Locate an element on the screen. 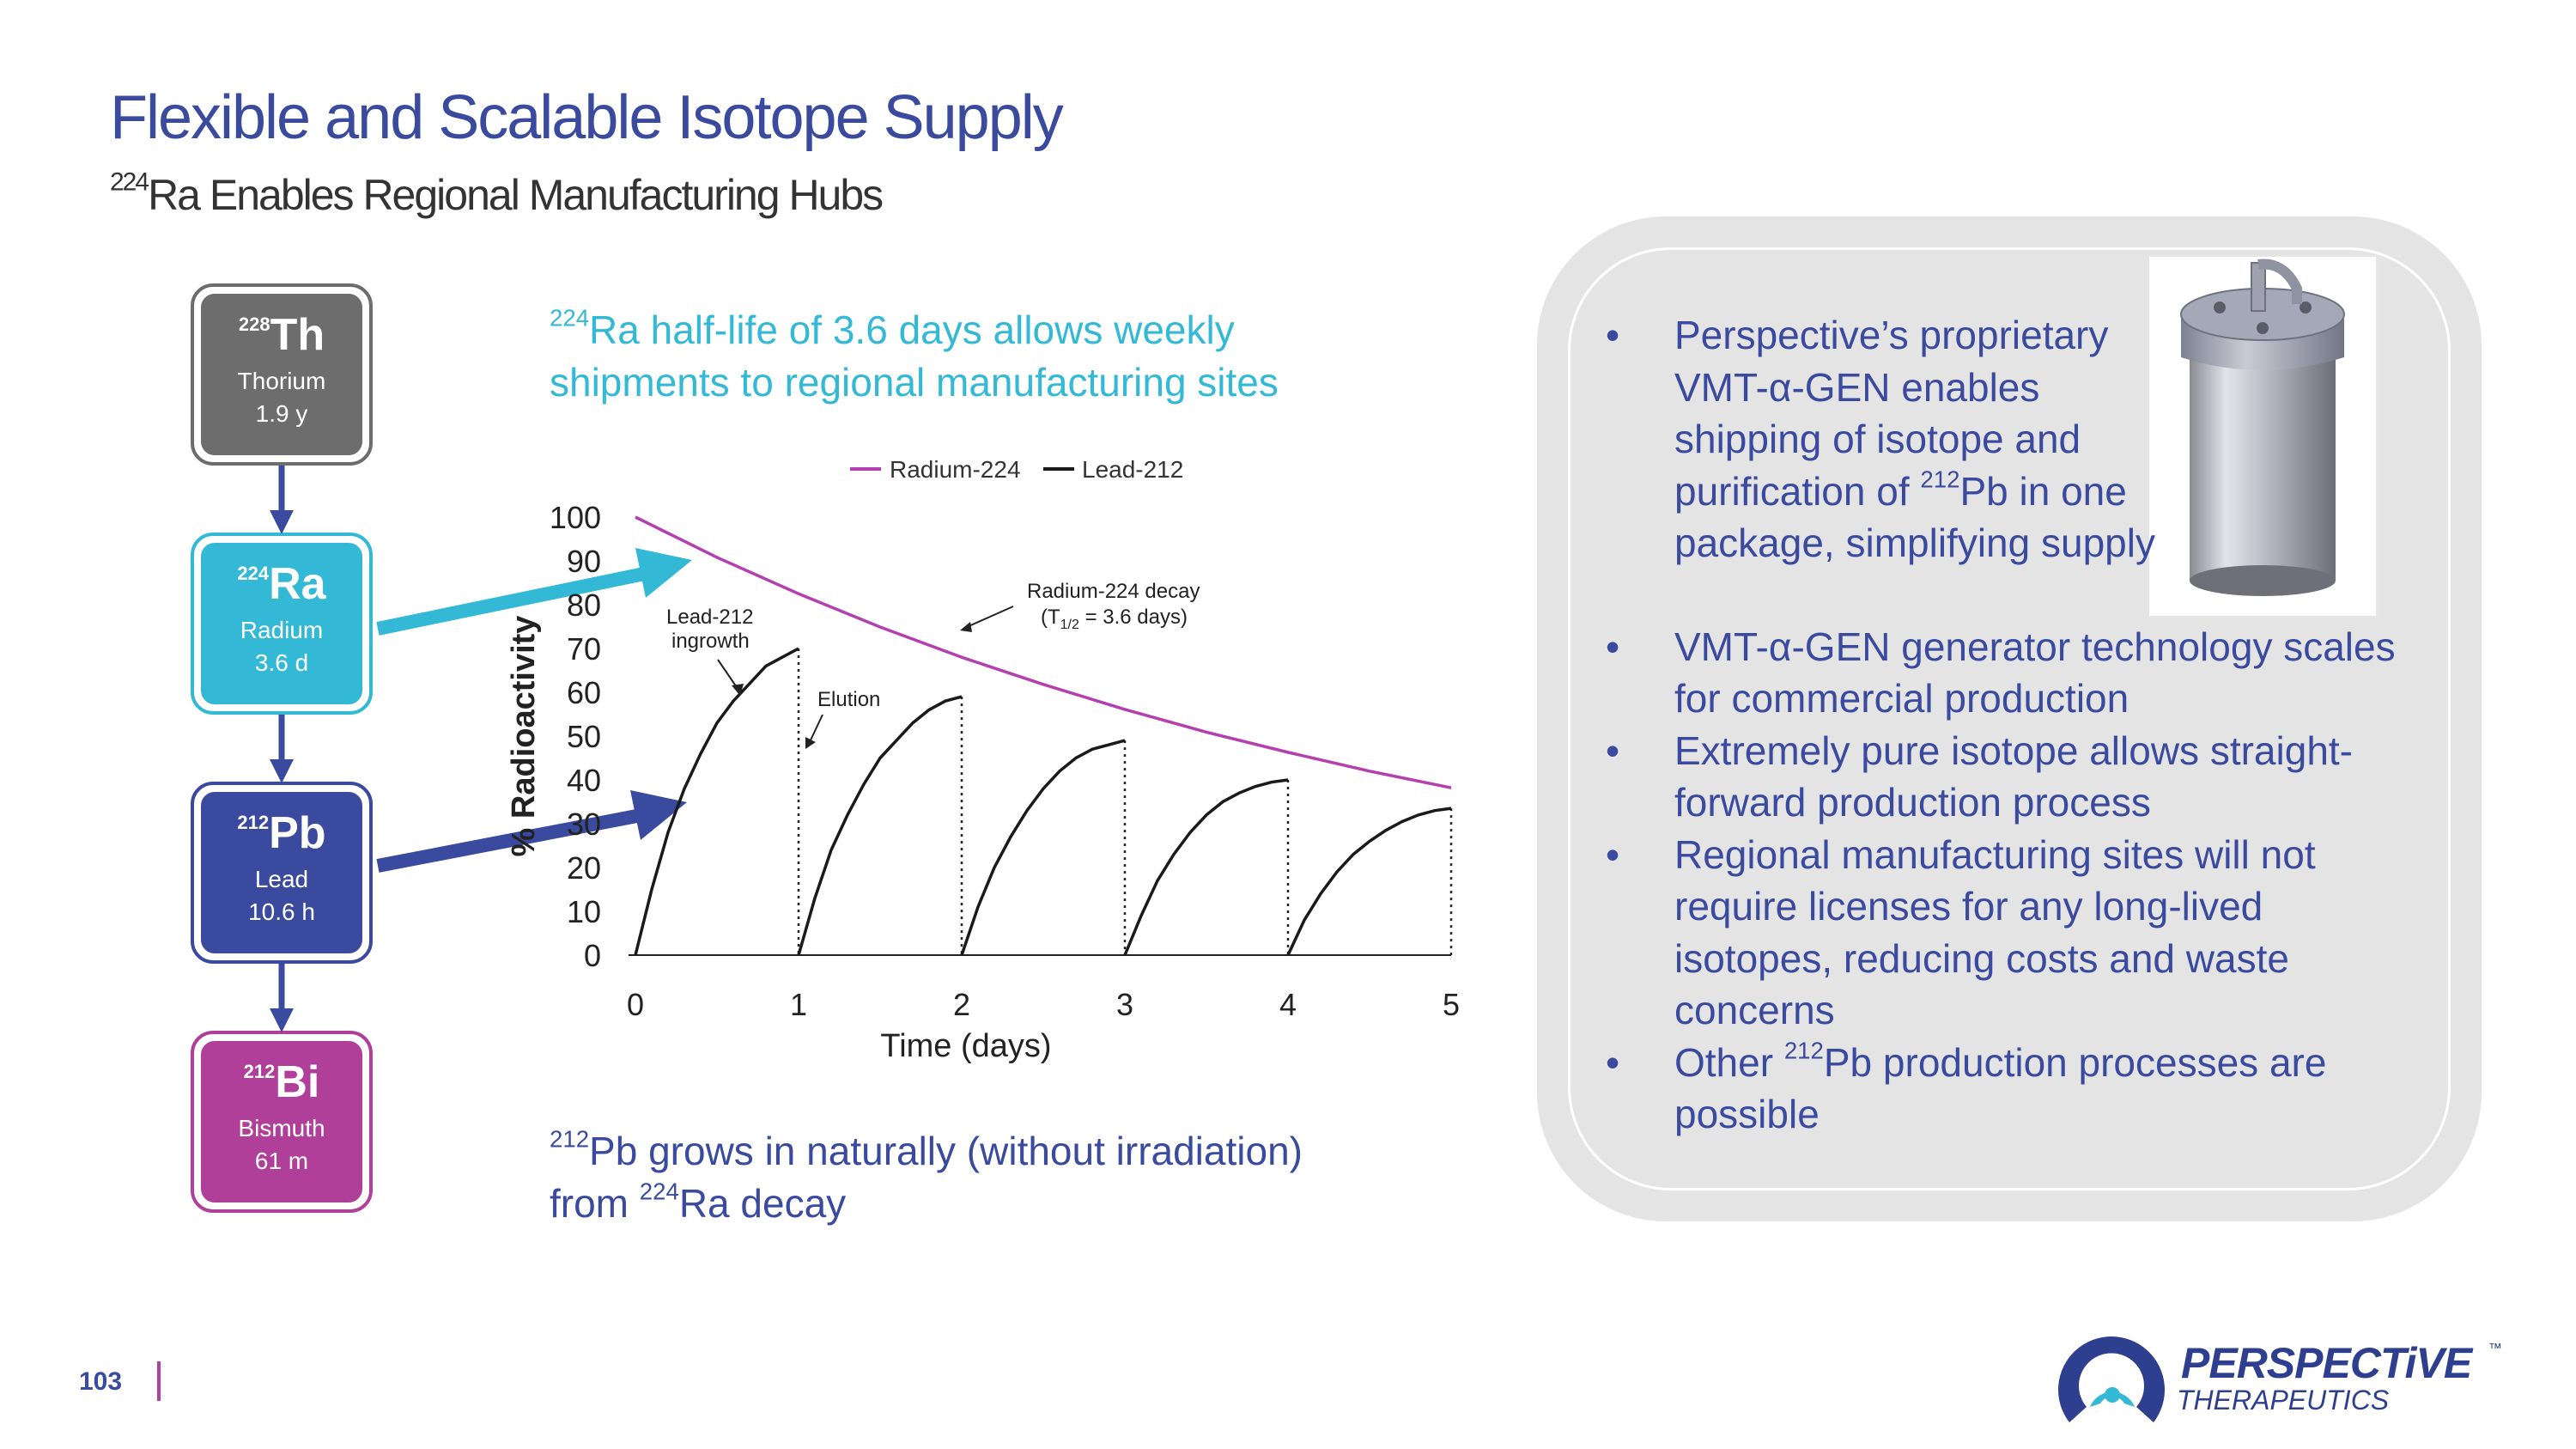 This screenshot has width=2576, height=1449. bullet-line: require licenses for any long-lived is located at coordinates (1968, 906).